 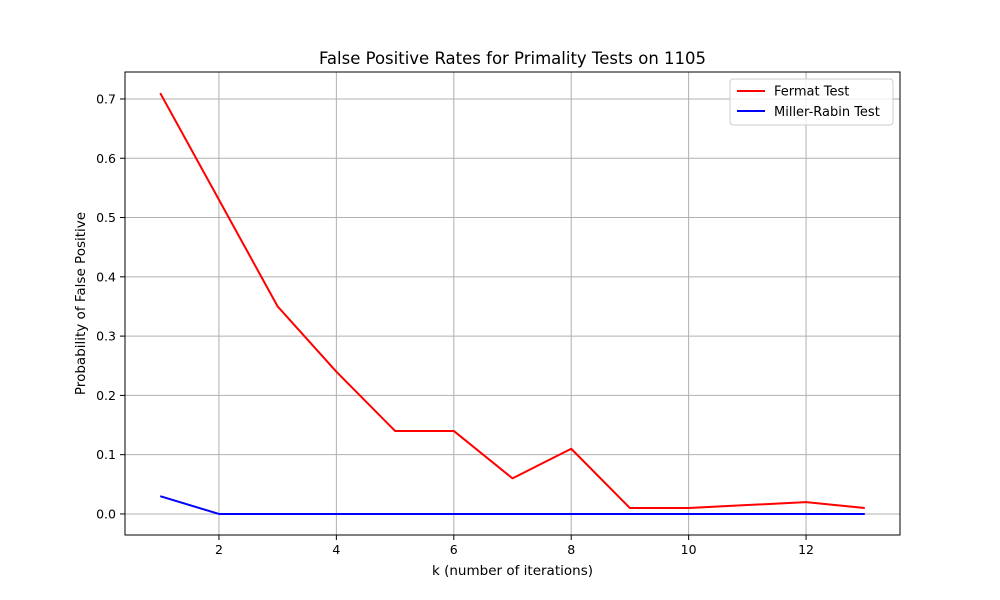 I want to click on y-tick-label: 0.0, so click(x=106, y=513).